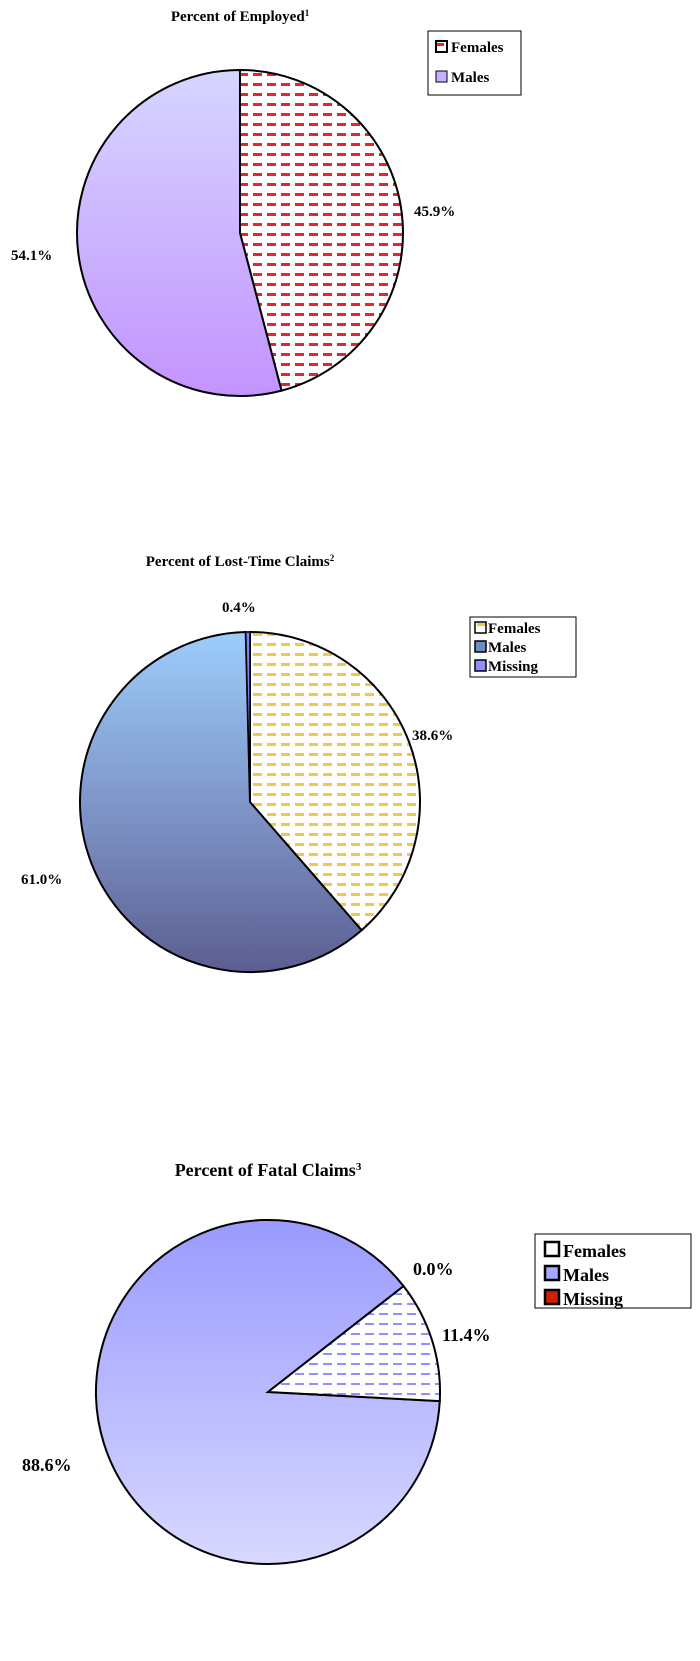 Image resolution: width=700 pixels, height=1661 pixels. What do you see at coordinates (434, 212) in the screenshot?
I see `data-label-females: 45.9%` at bounding box center [434, 212].